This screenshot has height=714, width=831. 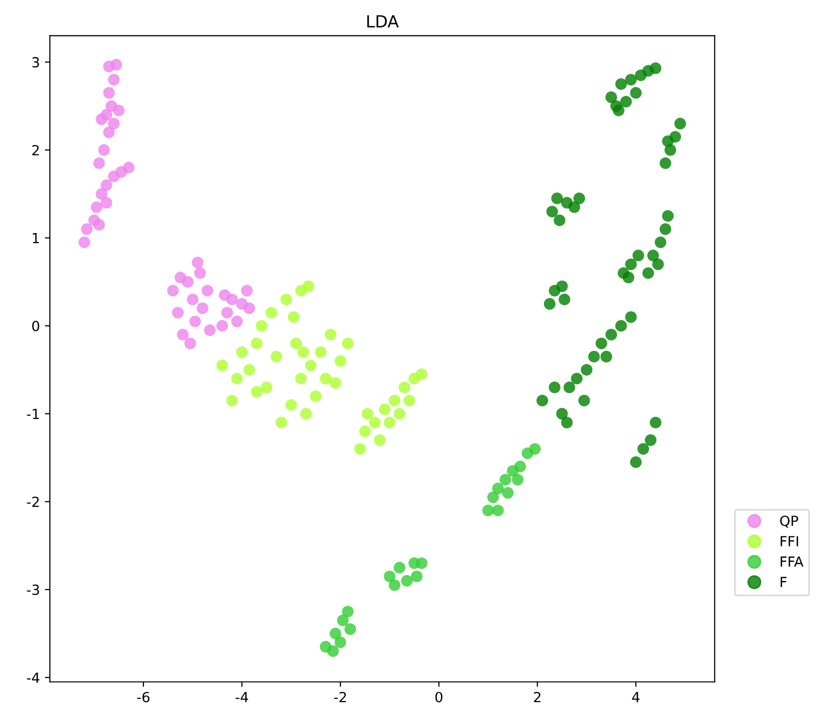 I want to click on x-tick-label: -4, so click(x=242, y=697).